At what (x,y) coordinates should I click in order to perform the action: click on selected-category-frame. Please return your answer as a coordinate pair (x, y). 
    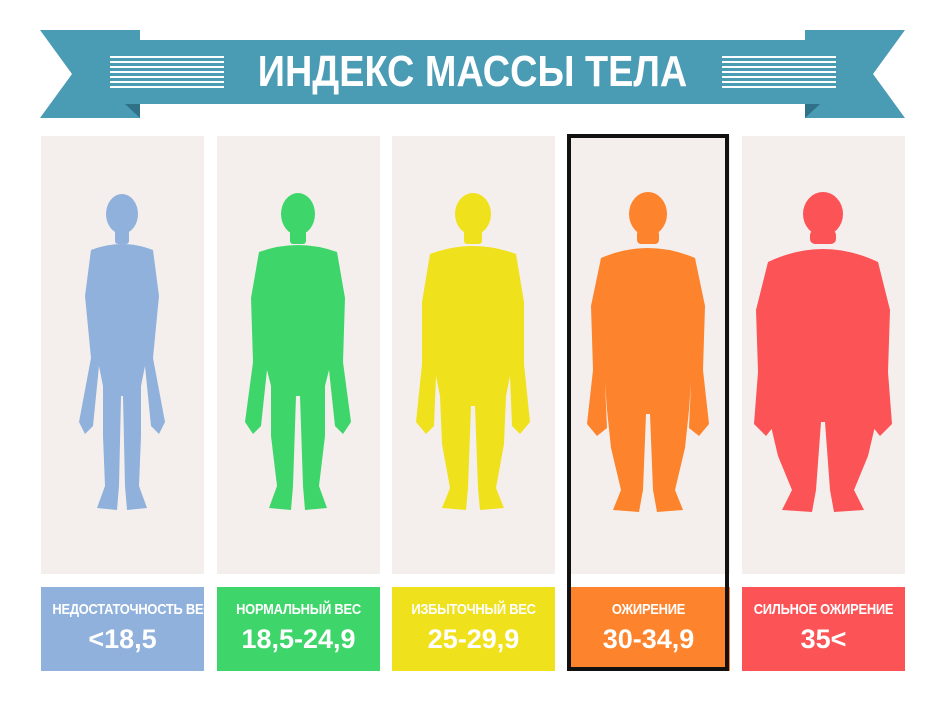
    Looking at the image, I should click on (648, 402).